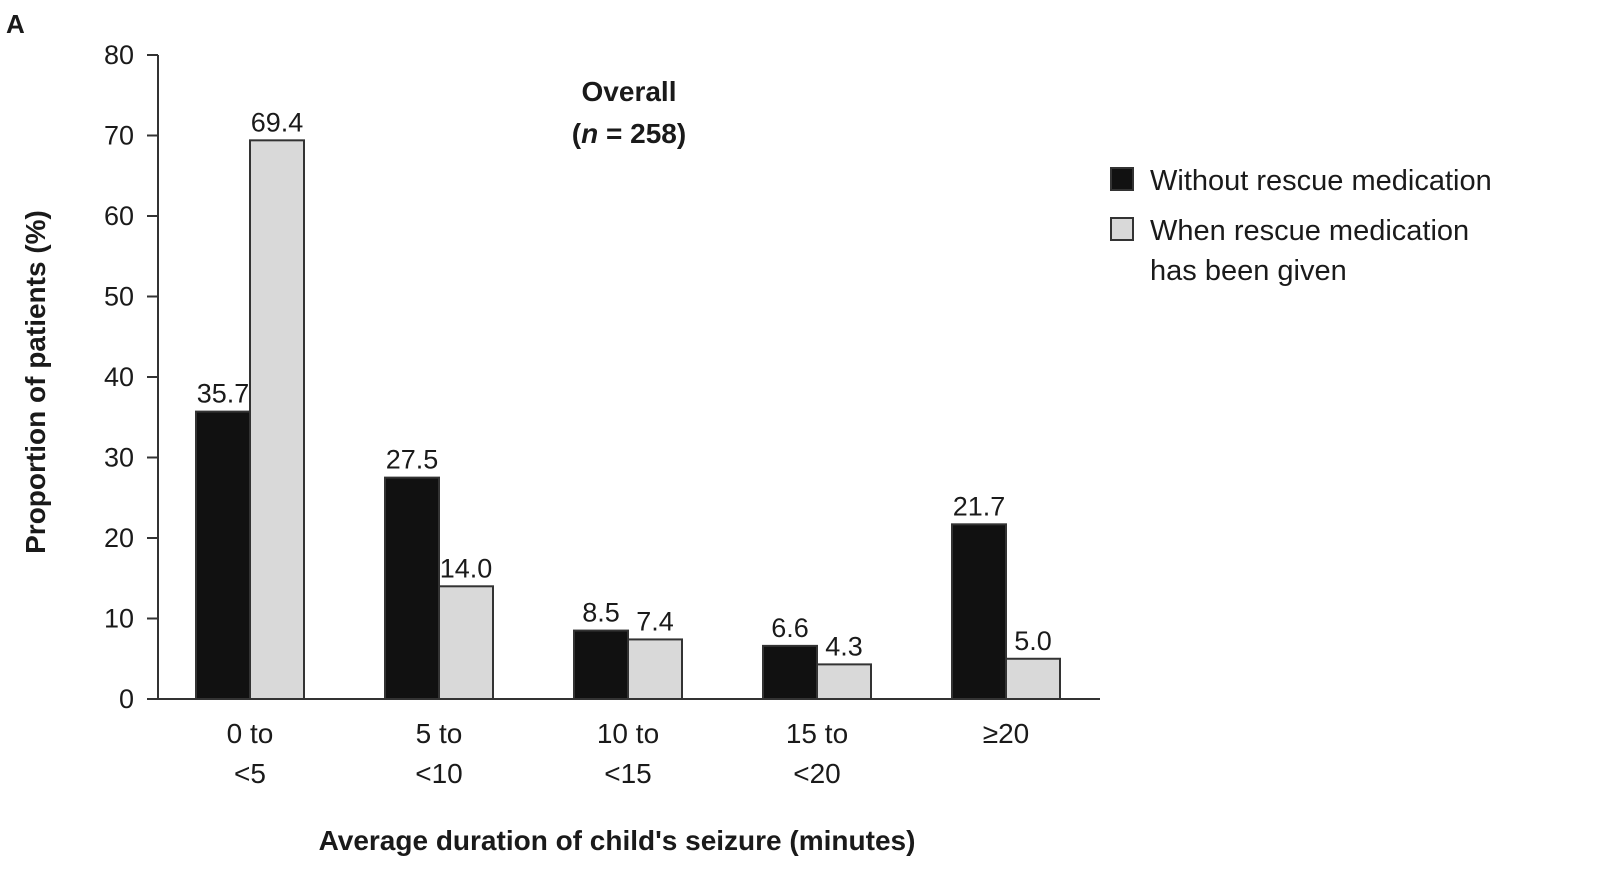 The image size is (1620, 873). I want to click on annotation-line-2-prefix: (, so click(577, 133).